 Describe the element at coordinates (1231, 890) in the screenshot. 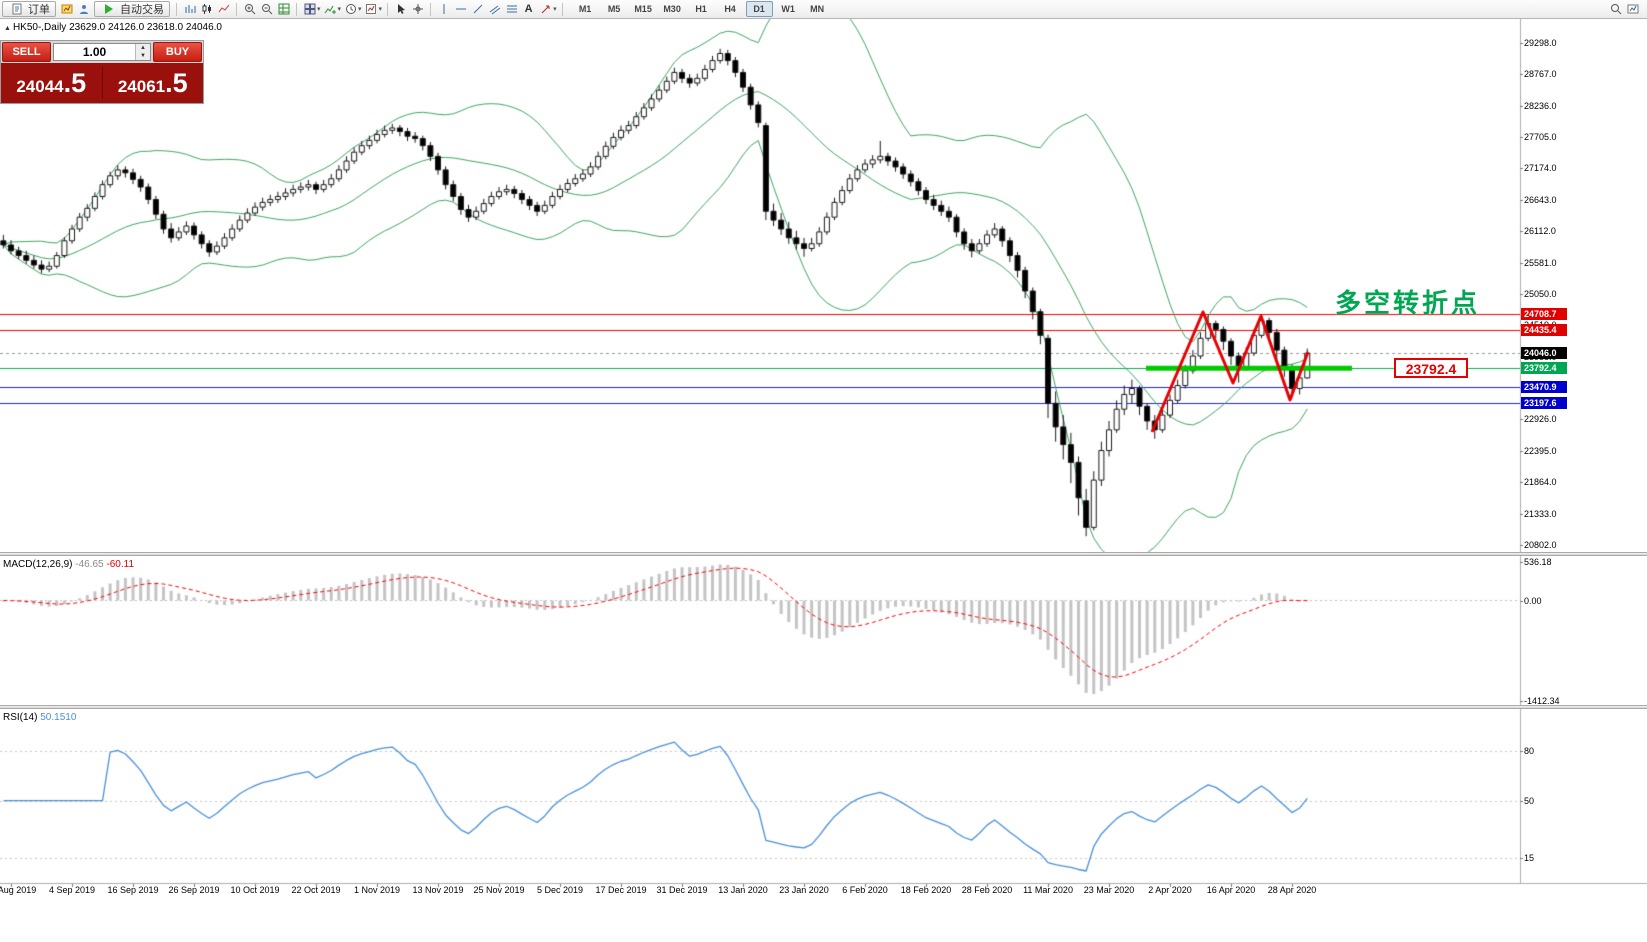

I see `date-label: 16 Apr 2020` at that location.